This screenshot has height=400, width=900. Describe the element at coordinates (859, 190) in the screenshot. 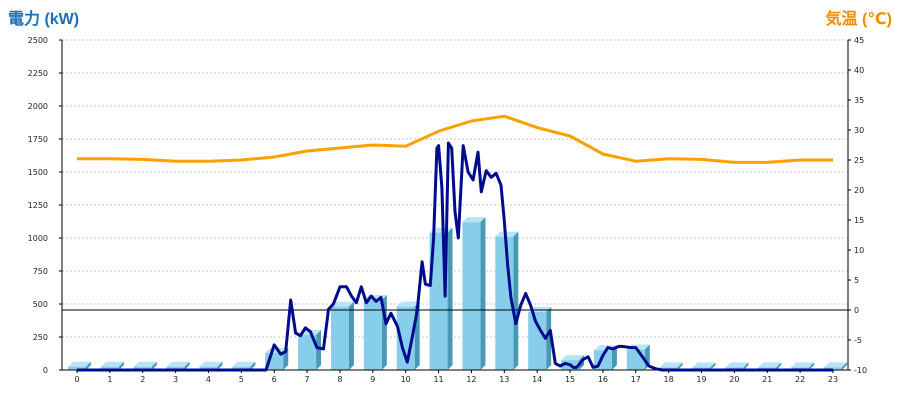

I see `right-tick-label: 20` at that location.